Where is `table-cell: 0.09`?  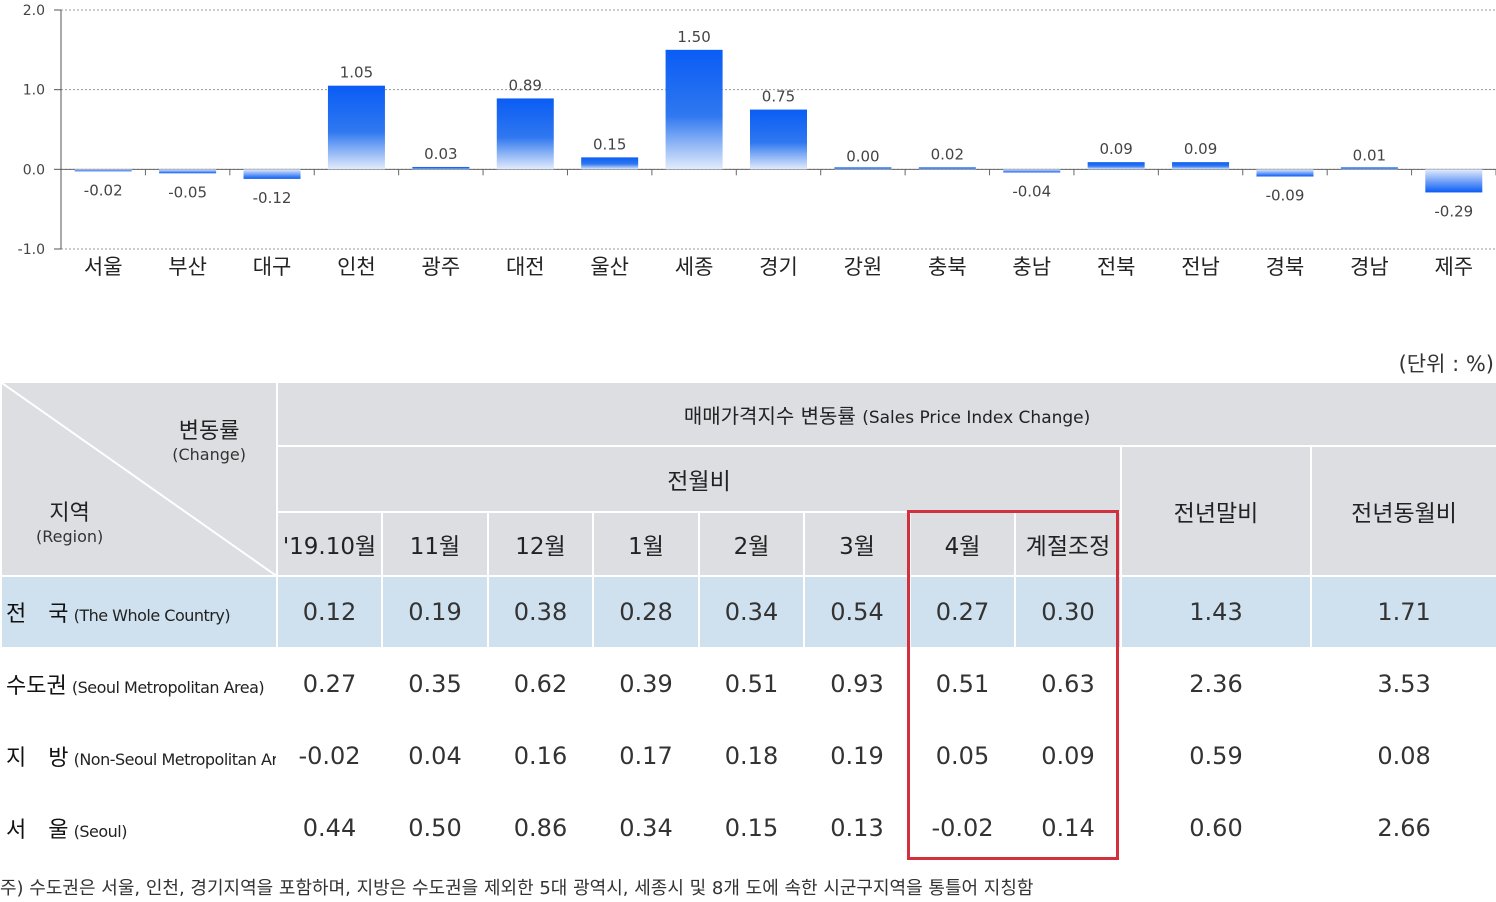
table-cell: 0.09 is located at coordinates (1068, 756).